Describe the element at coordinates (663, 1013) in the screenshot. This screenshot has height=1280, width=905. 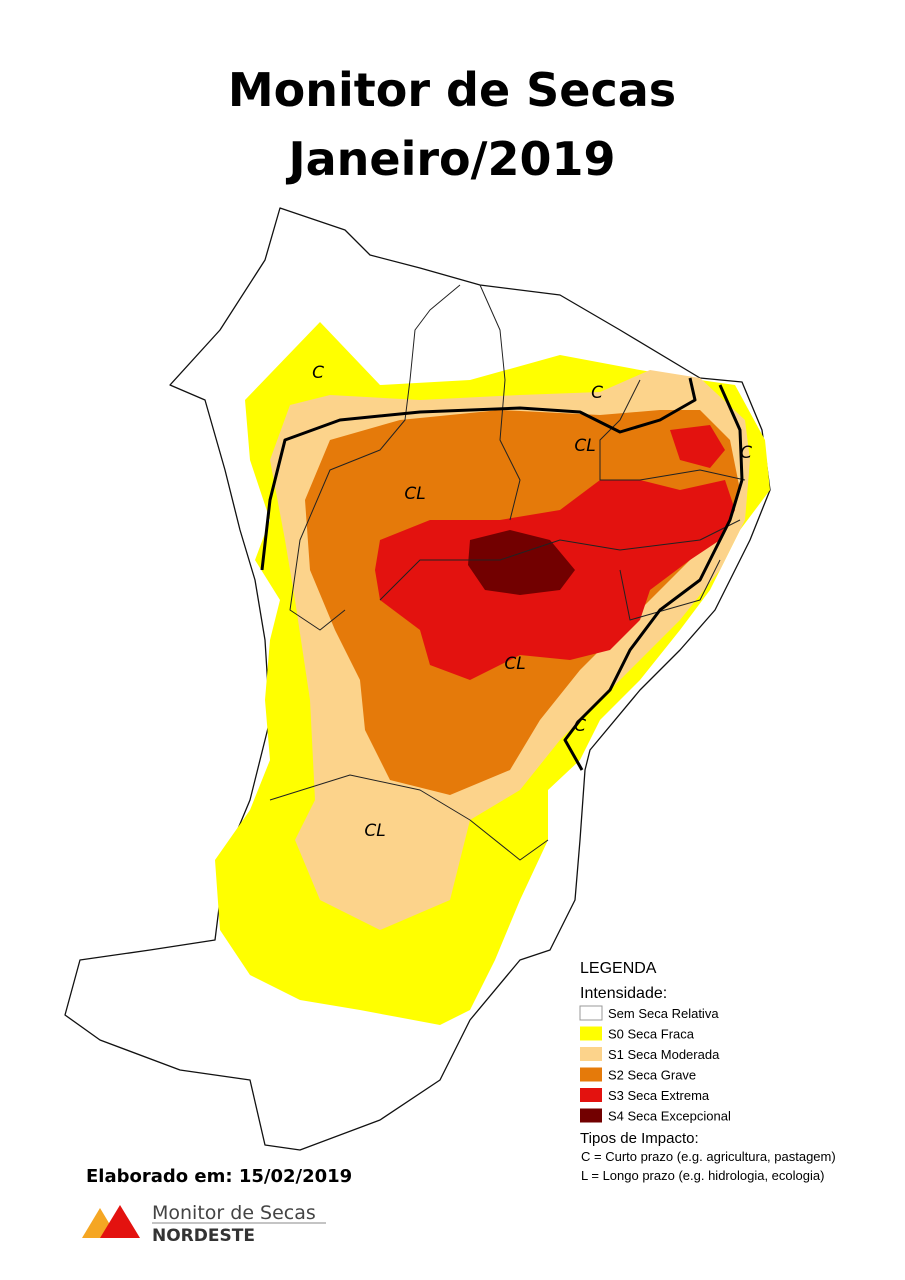
I see `legend-label: Sem Seca Relativa` at that location.